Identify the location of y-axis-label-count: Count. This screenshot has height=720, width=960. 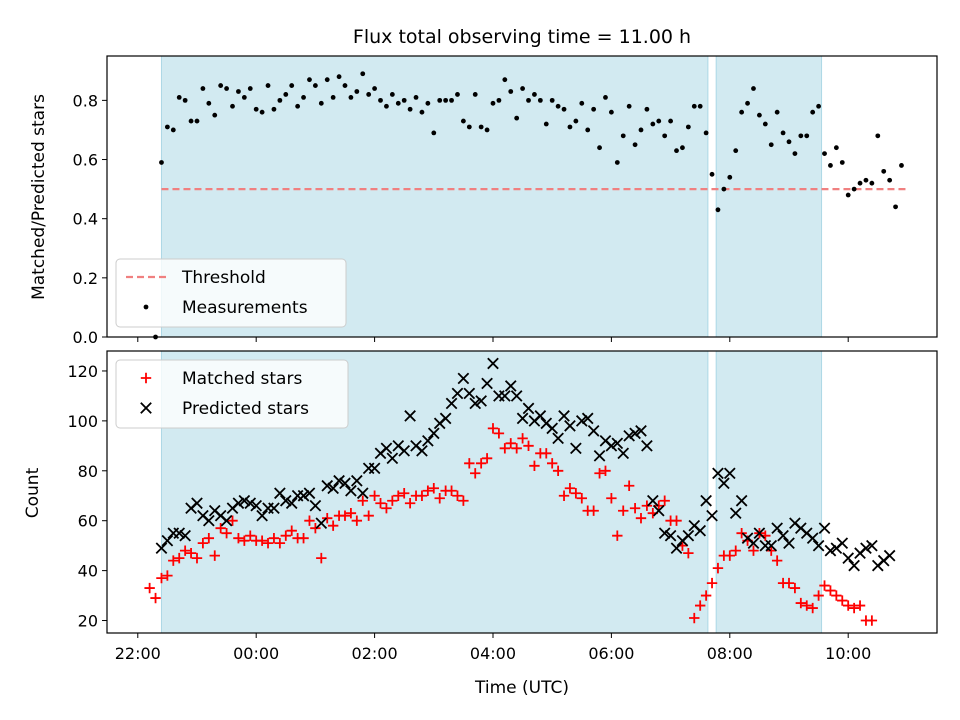
(33, 492).